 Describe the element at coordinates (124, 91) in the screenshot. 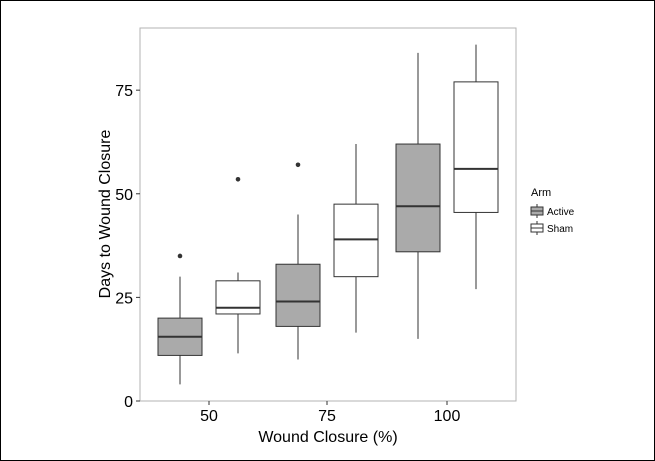

I see `y-tick-label: 75` at that location.